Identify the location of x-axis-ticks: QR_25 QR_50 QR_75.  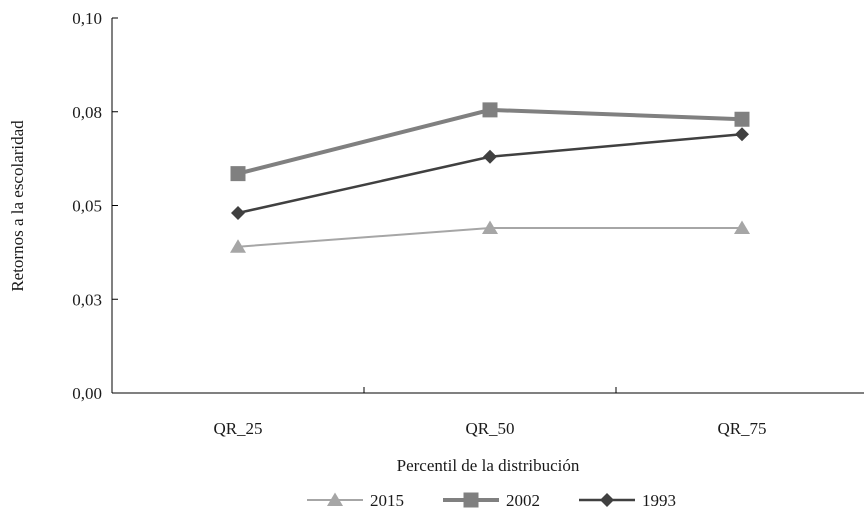
(490, 412).